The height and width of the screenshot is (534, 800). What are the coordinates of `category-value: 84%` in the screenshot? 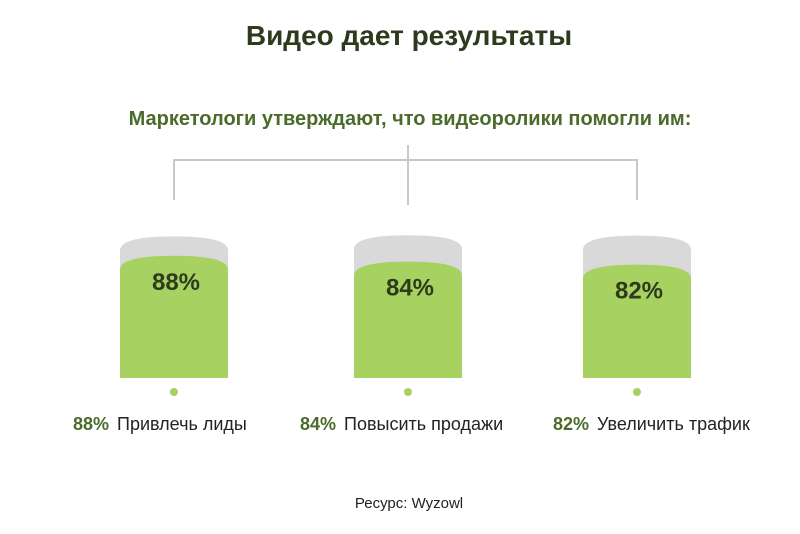 It's located at (318, 424).